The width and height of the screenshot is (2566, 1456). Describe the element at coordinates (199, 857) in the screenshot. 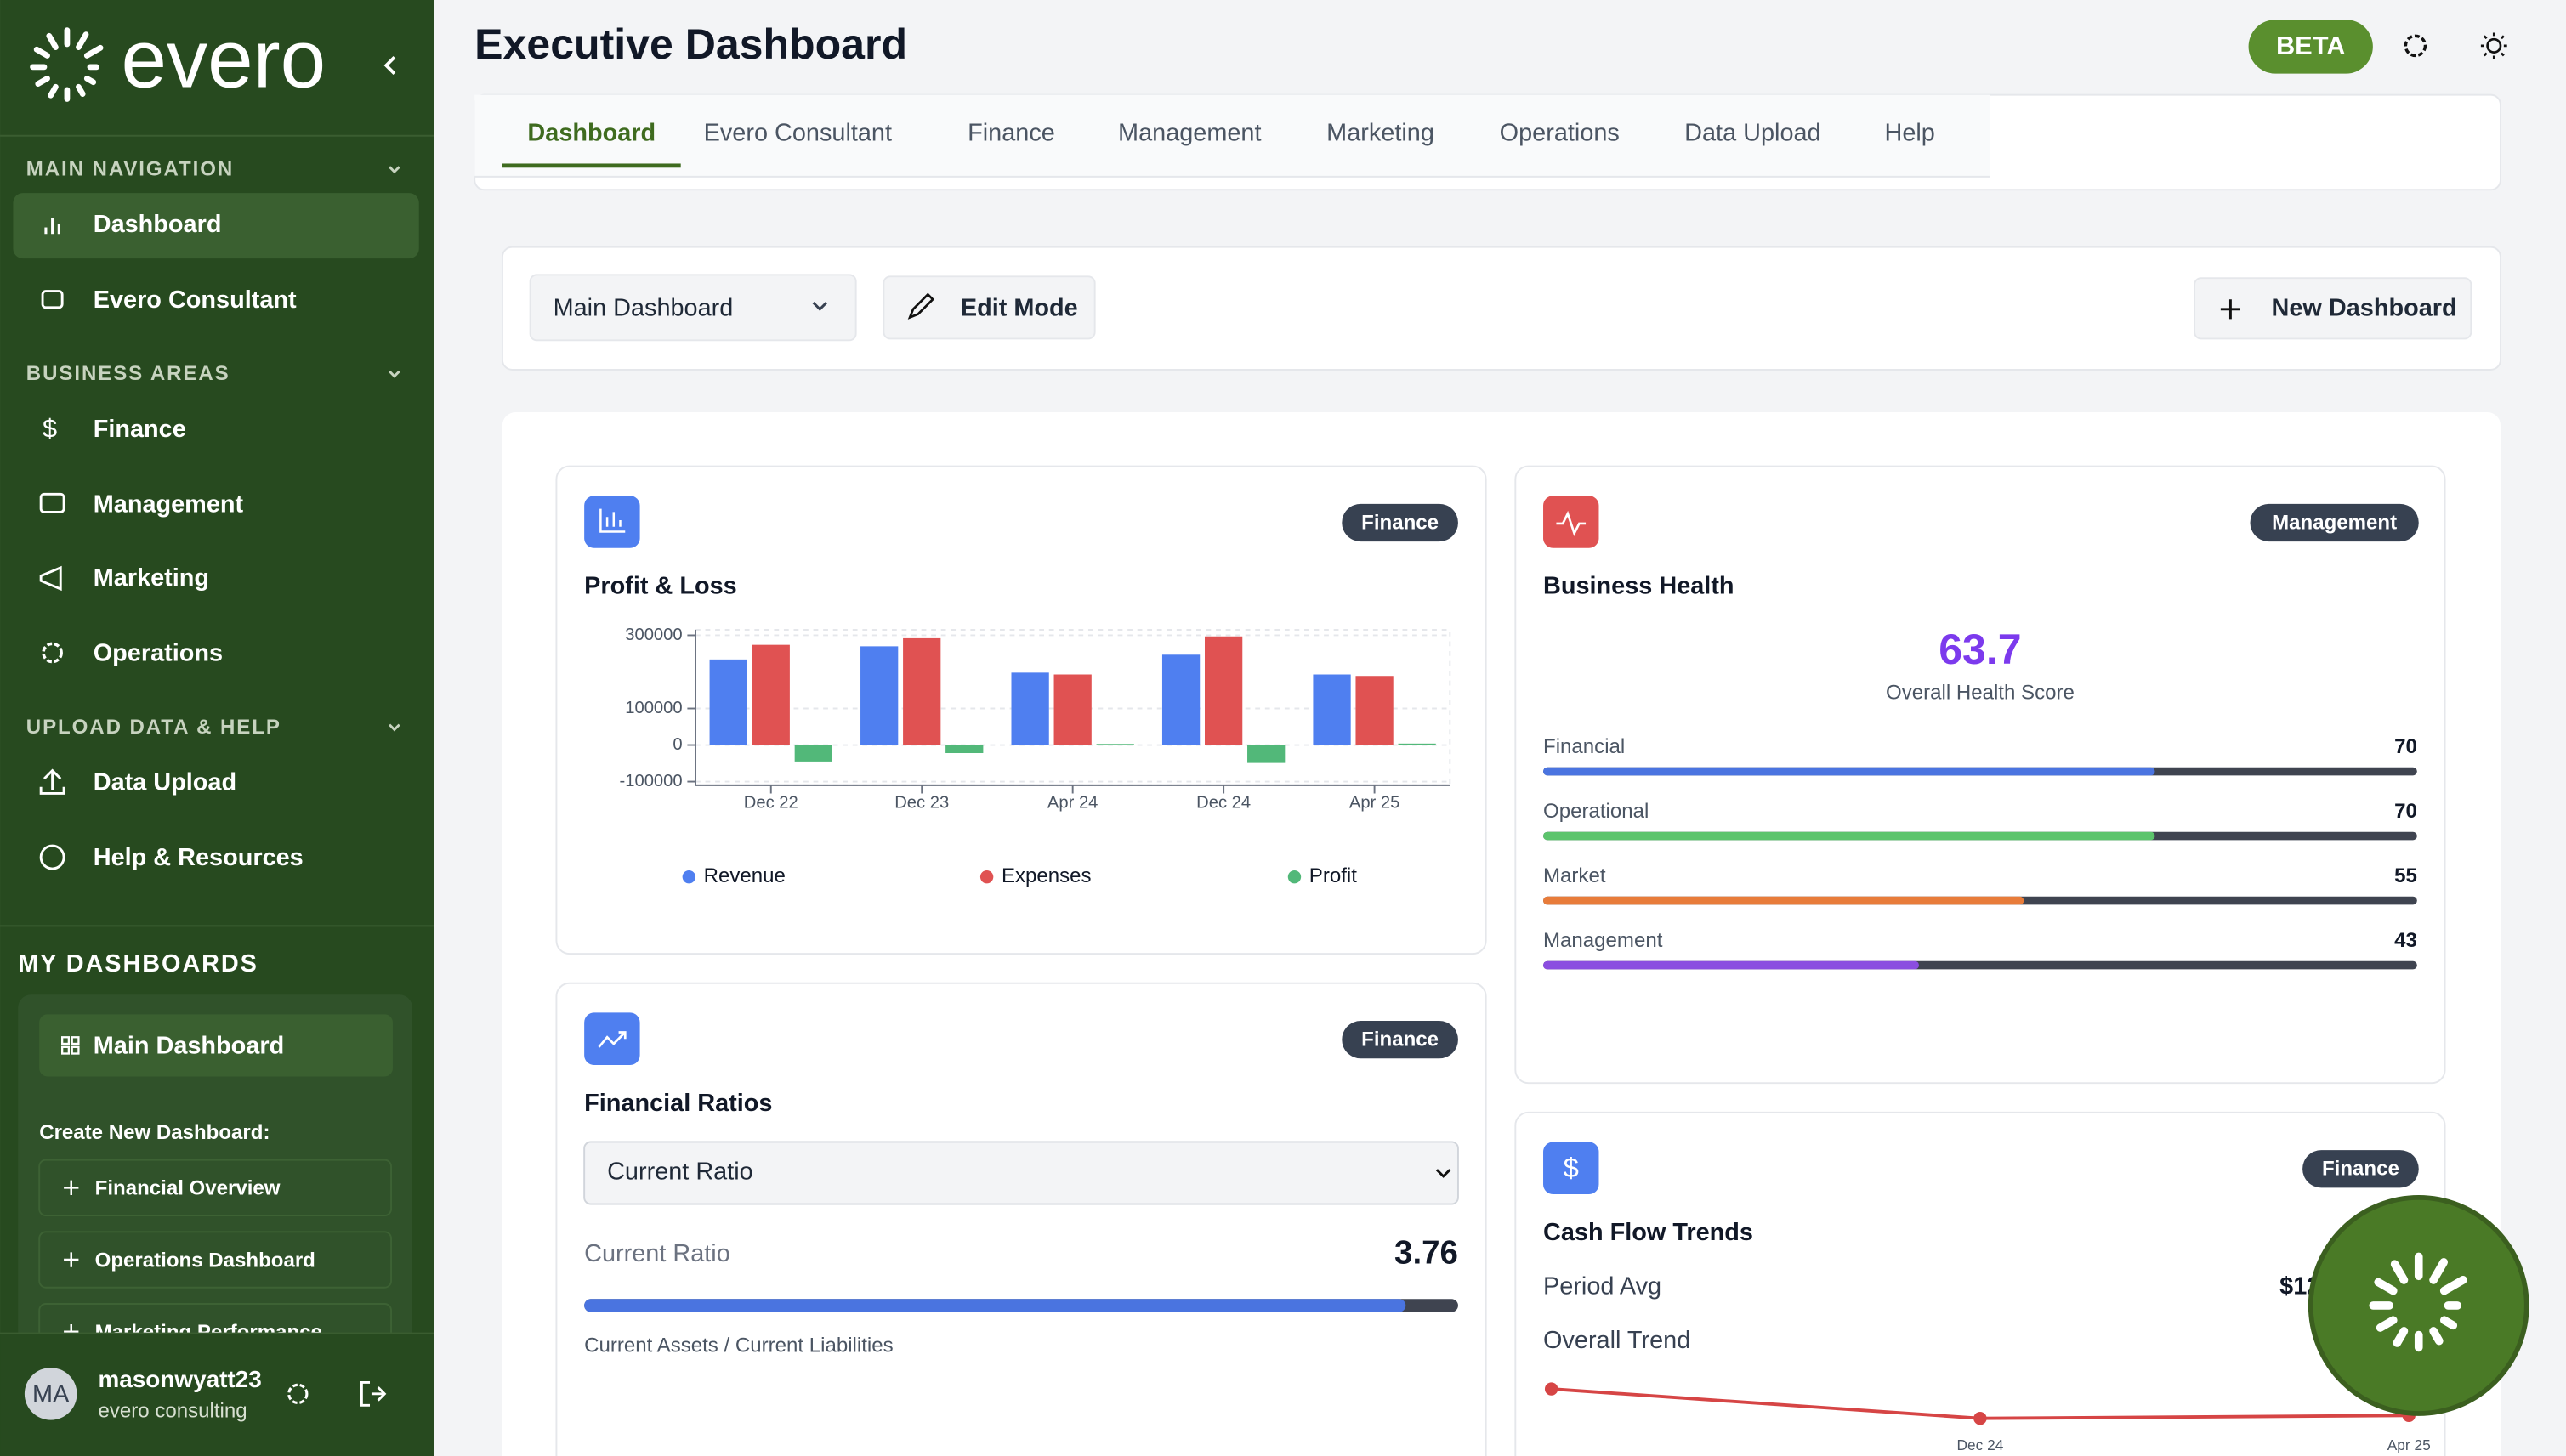

I see `nav-item: Help & Resources` at that location.